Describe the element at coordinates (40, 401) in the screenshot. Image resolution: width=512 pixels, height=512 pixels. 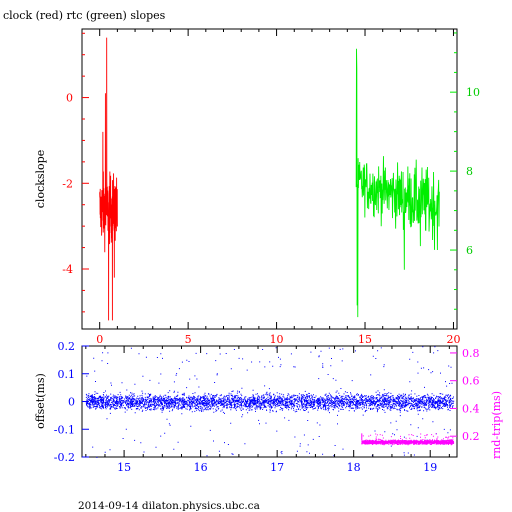
I see `bottom-left-y-axis-label: offset(ms)` at that location.